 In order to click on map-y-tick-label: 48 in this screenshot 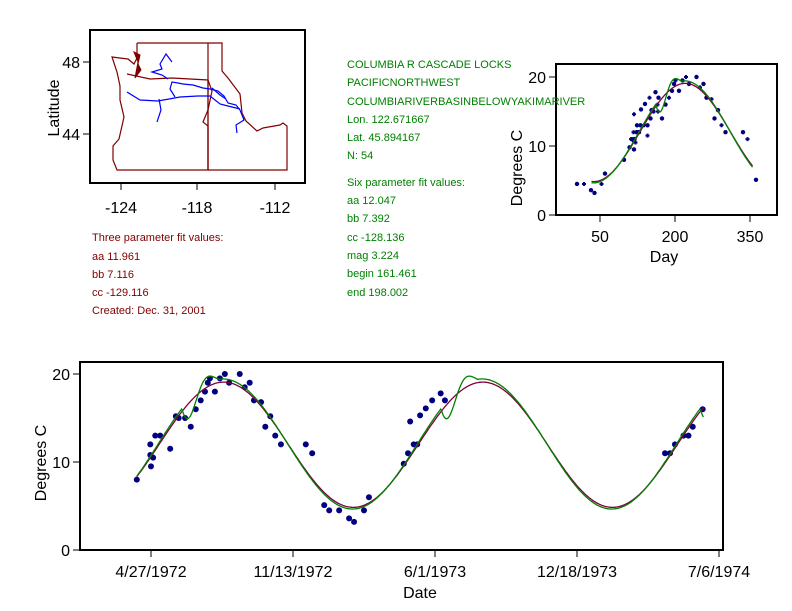, I will do `click(71, 63)`.